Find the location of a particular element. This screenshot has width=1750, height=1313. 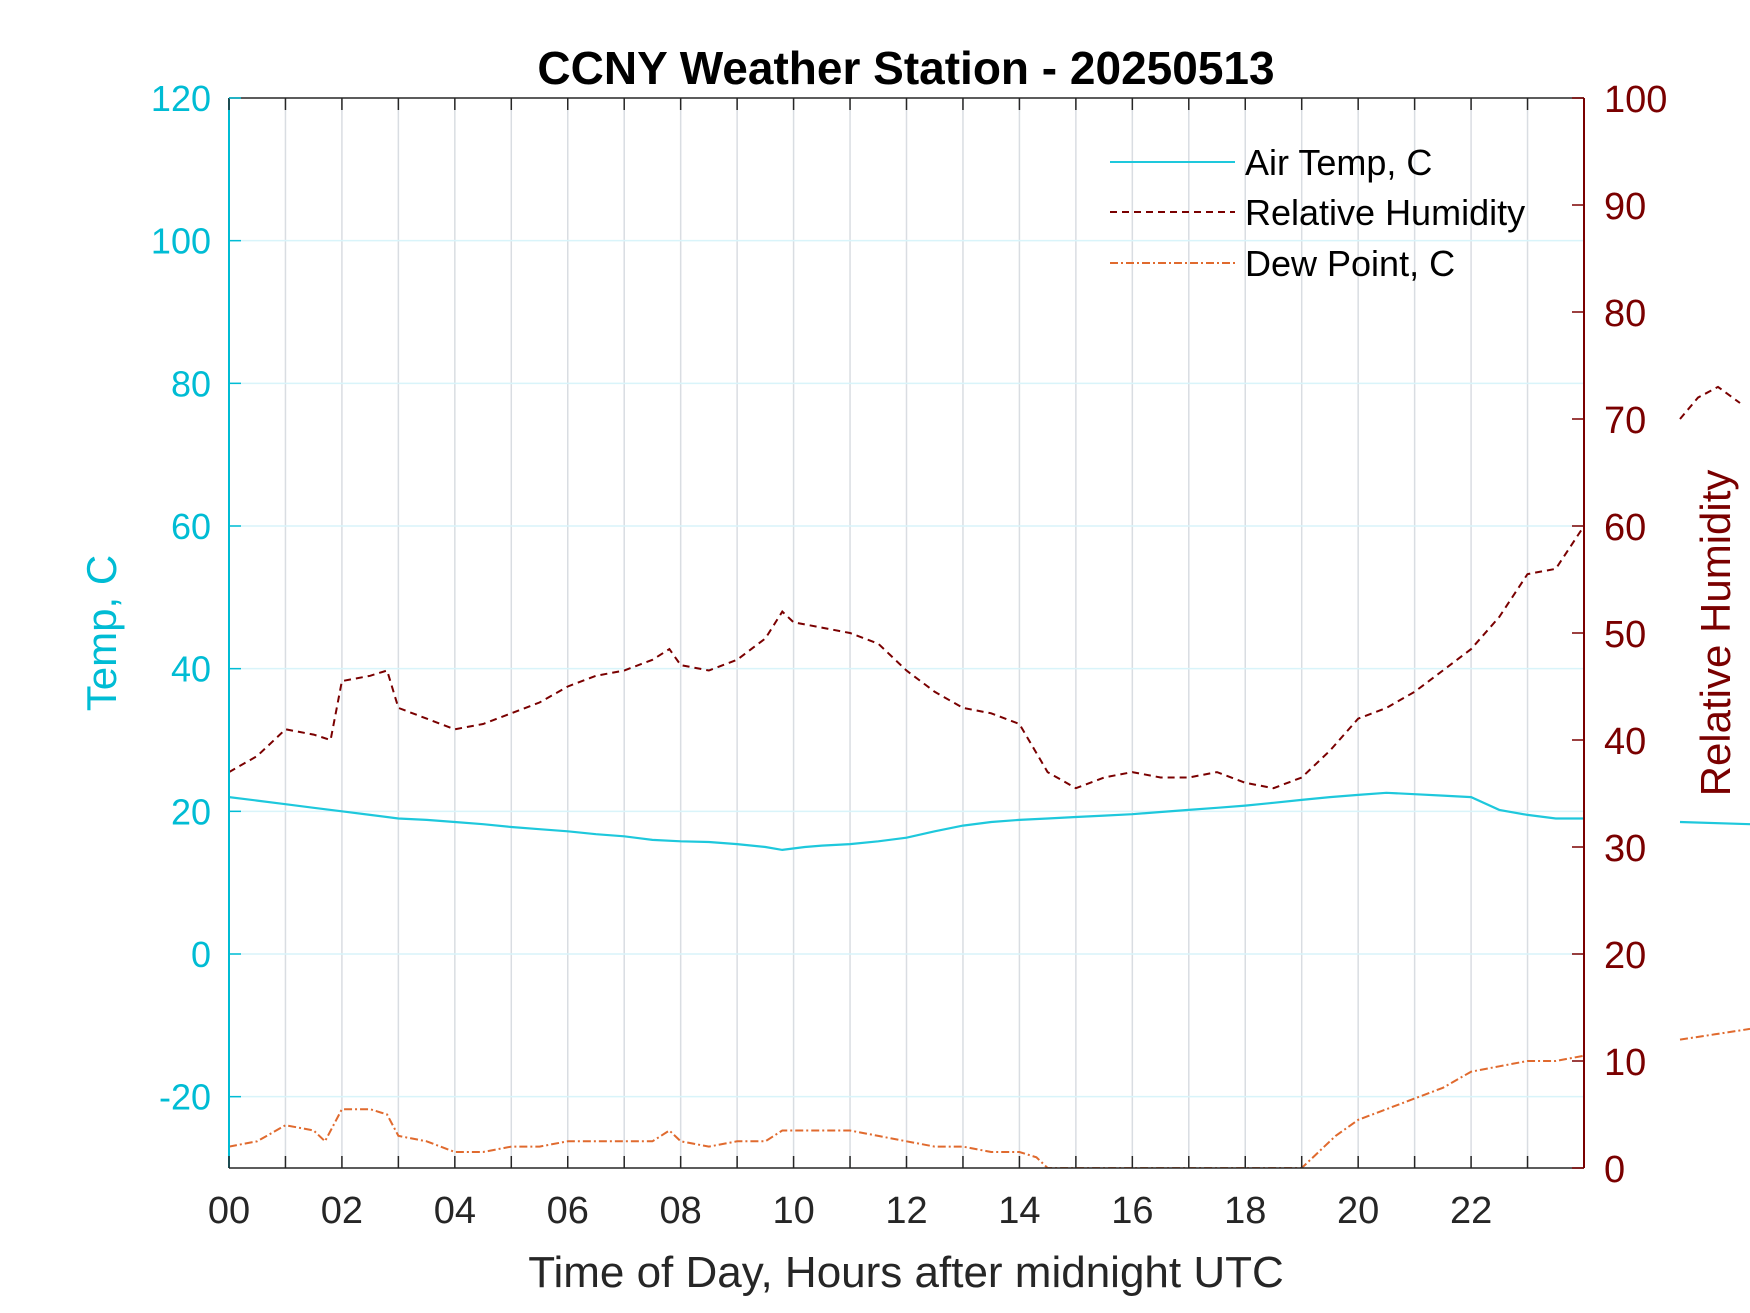

chart-title: CCNY Weather Station - 20250513 is located at coordinates (905, 68).